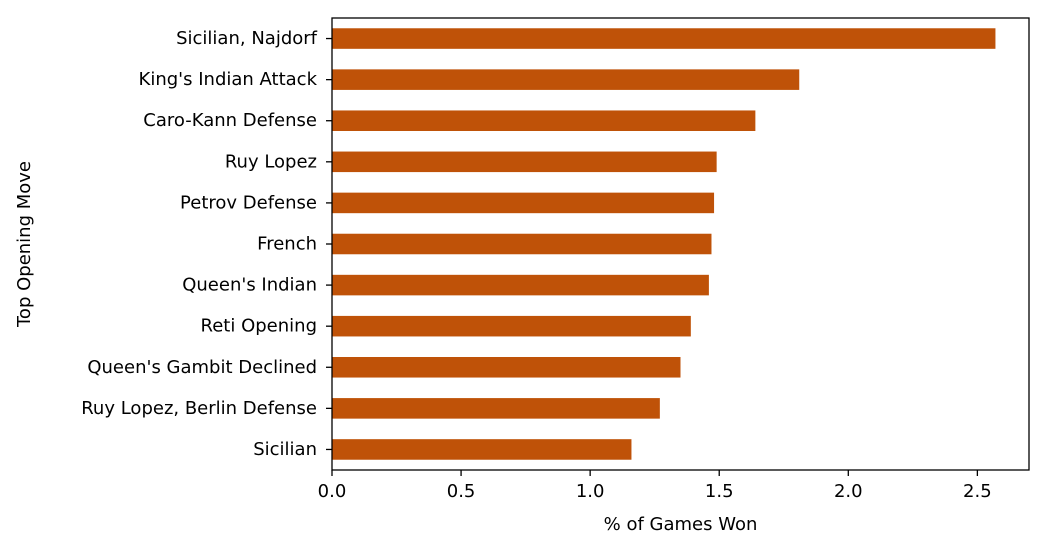 The image size is (1047, 549). I want to click on y-axis-label: Top Opening Move, so click(24, 244).